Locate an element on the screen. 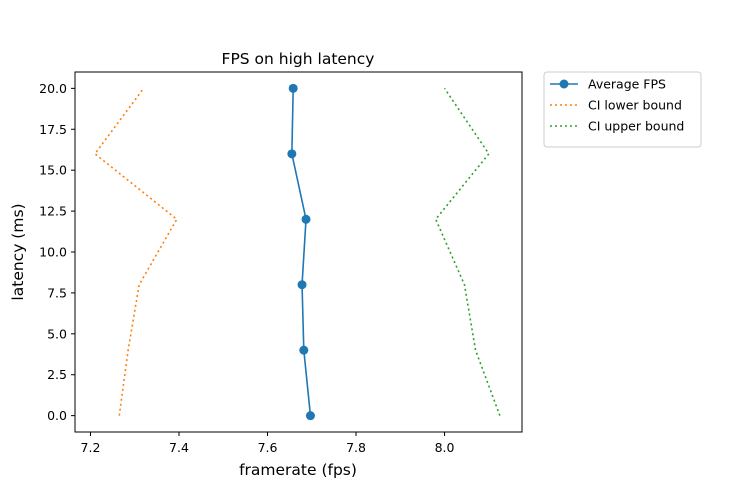  legend-label-1: CI lower bound is located at coordinates (635, 105).